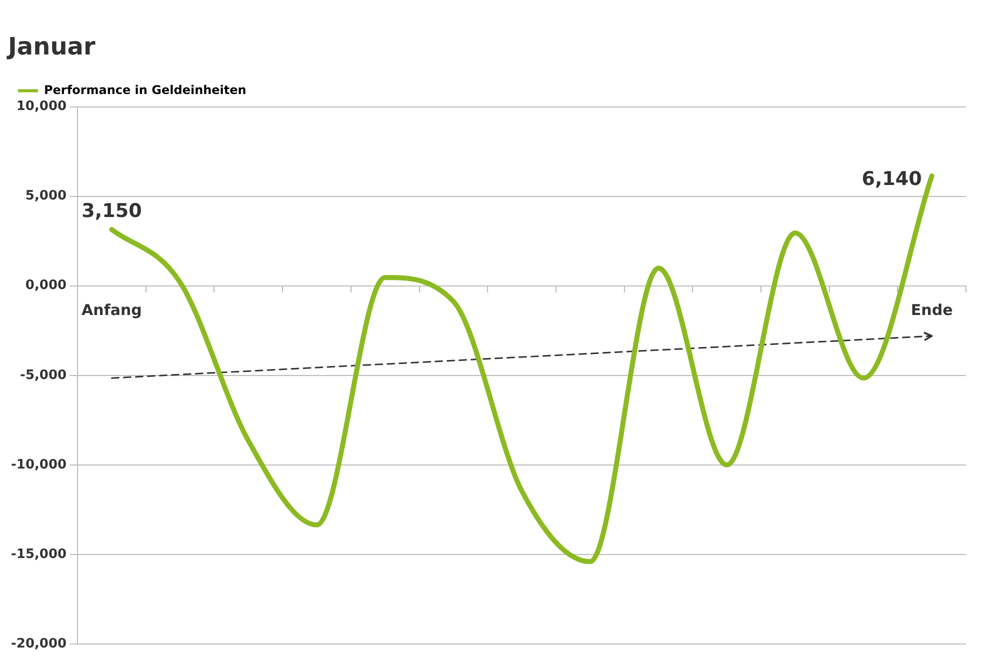  What do you see at coordinates (39, 464) in the screenshot?
I see `y-tick-label: -10,000` at bounding box center [39, 464].